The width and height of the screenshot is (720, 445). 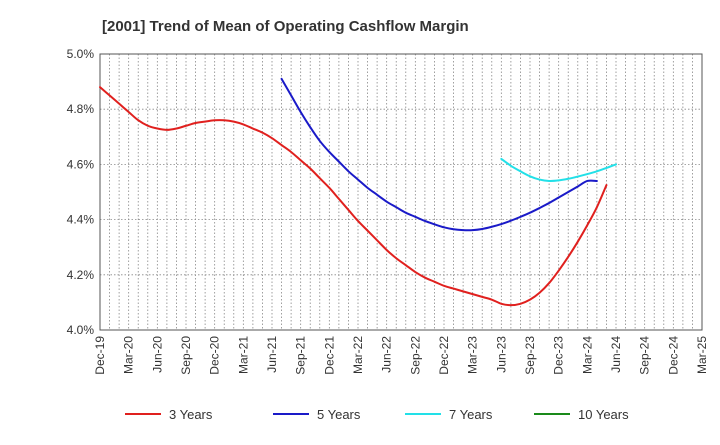 What do you see at coordinates (243, 355) in the screenshot?
I see `x-tick-label: Mar-21` at bounding box center [243, 355].